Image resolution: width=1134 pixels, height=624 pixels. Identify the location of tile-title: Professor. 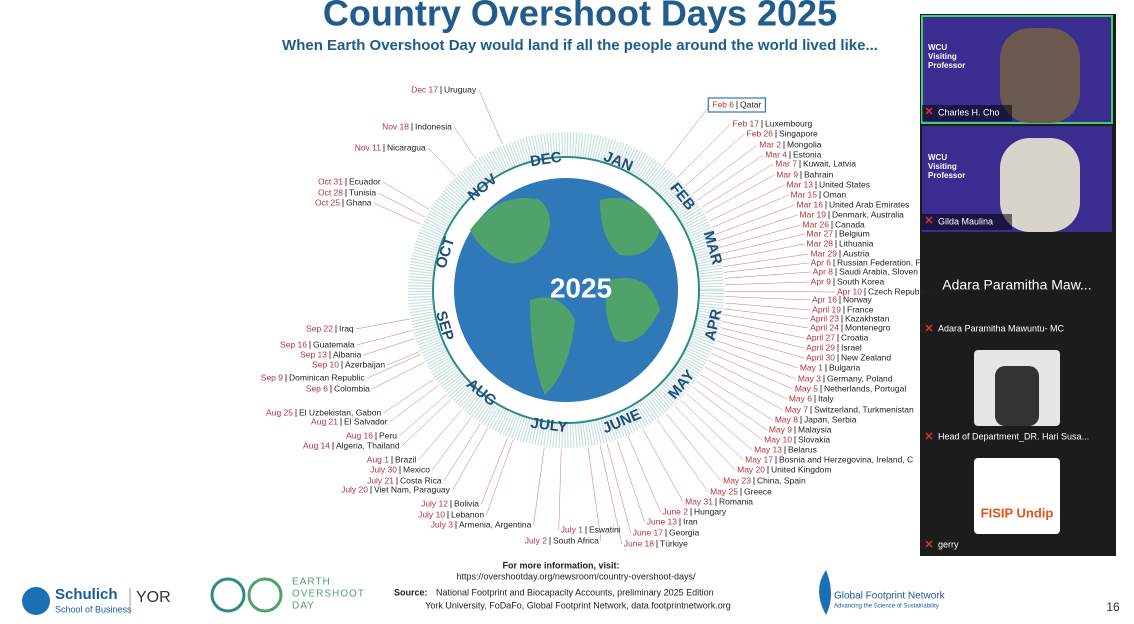
(946, 175).